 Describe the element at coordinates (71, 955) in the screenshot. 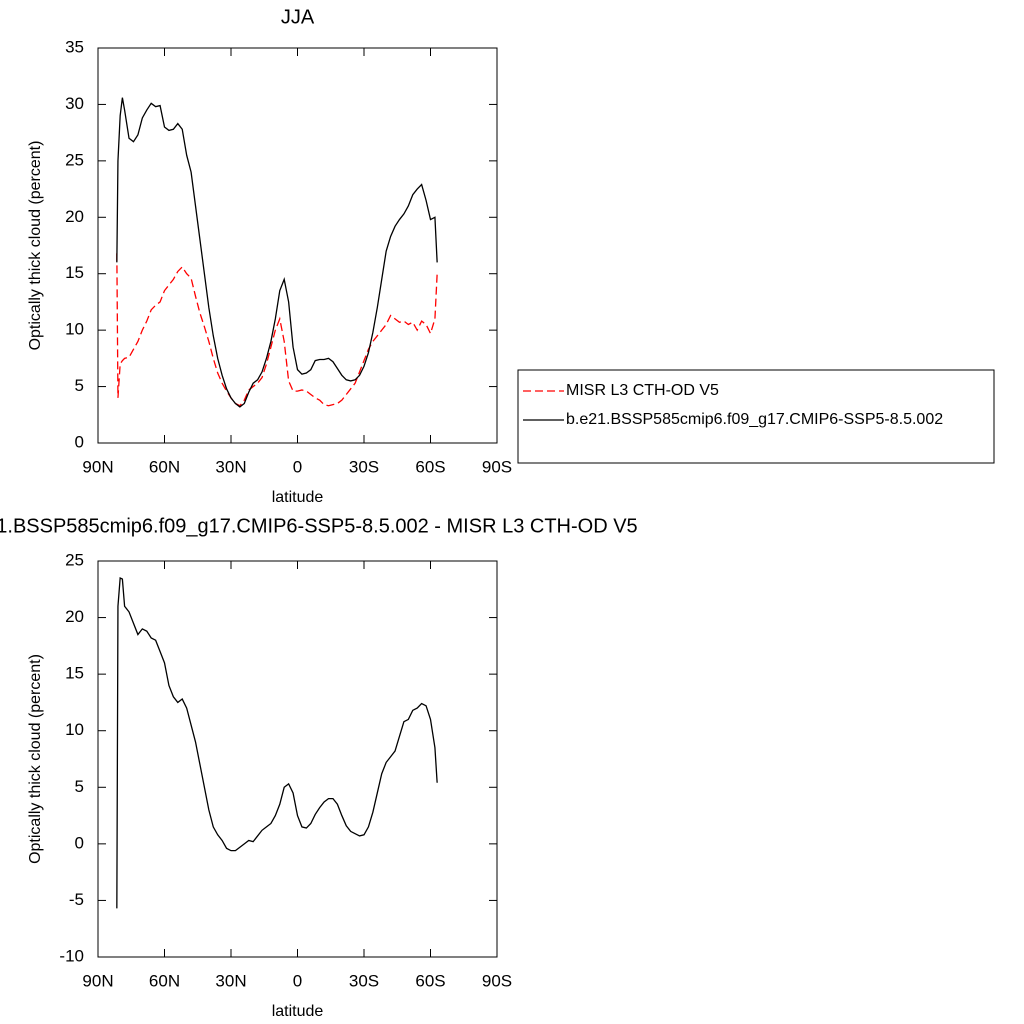

I see `y-tick-label: -10` at that location.